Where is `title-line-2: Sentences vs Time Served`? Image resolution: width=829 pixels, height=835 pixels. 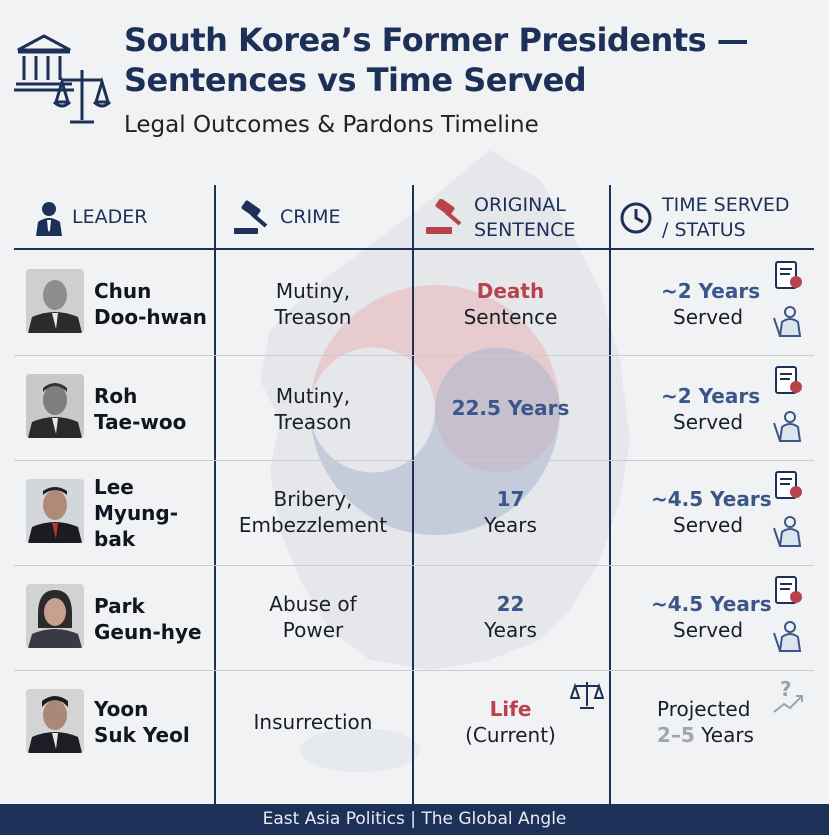 title-line-2: Sentences vs Time Served is located at coordinates (355, 80).